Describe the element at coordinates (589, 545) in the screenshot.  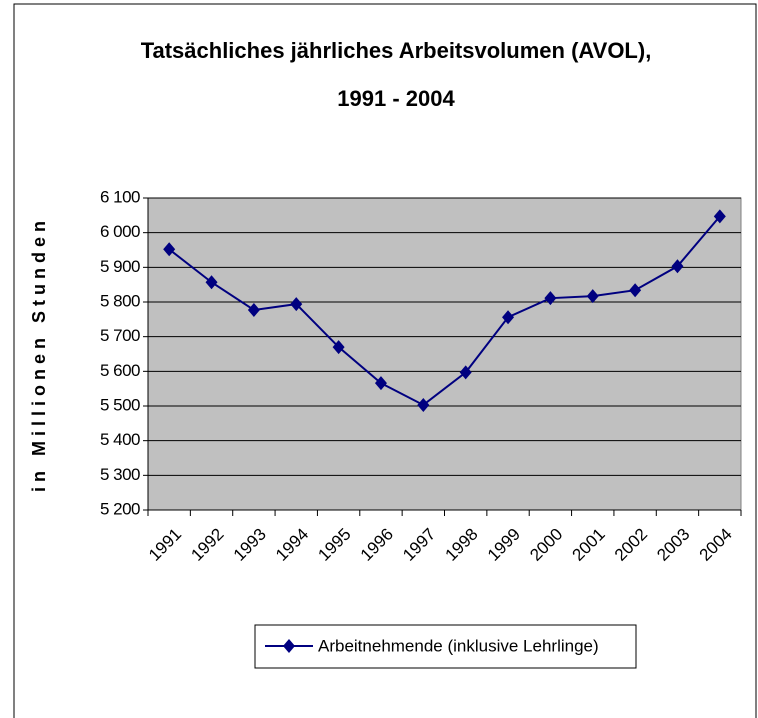
I see `x-tick-label: 2001` at that location.